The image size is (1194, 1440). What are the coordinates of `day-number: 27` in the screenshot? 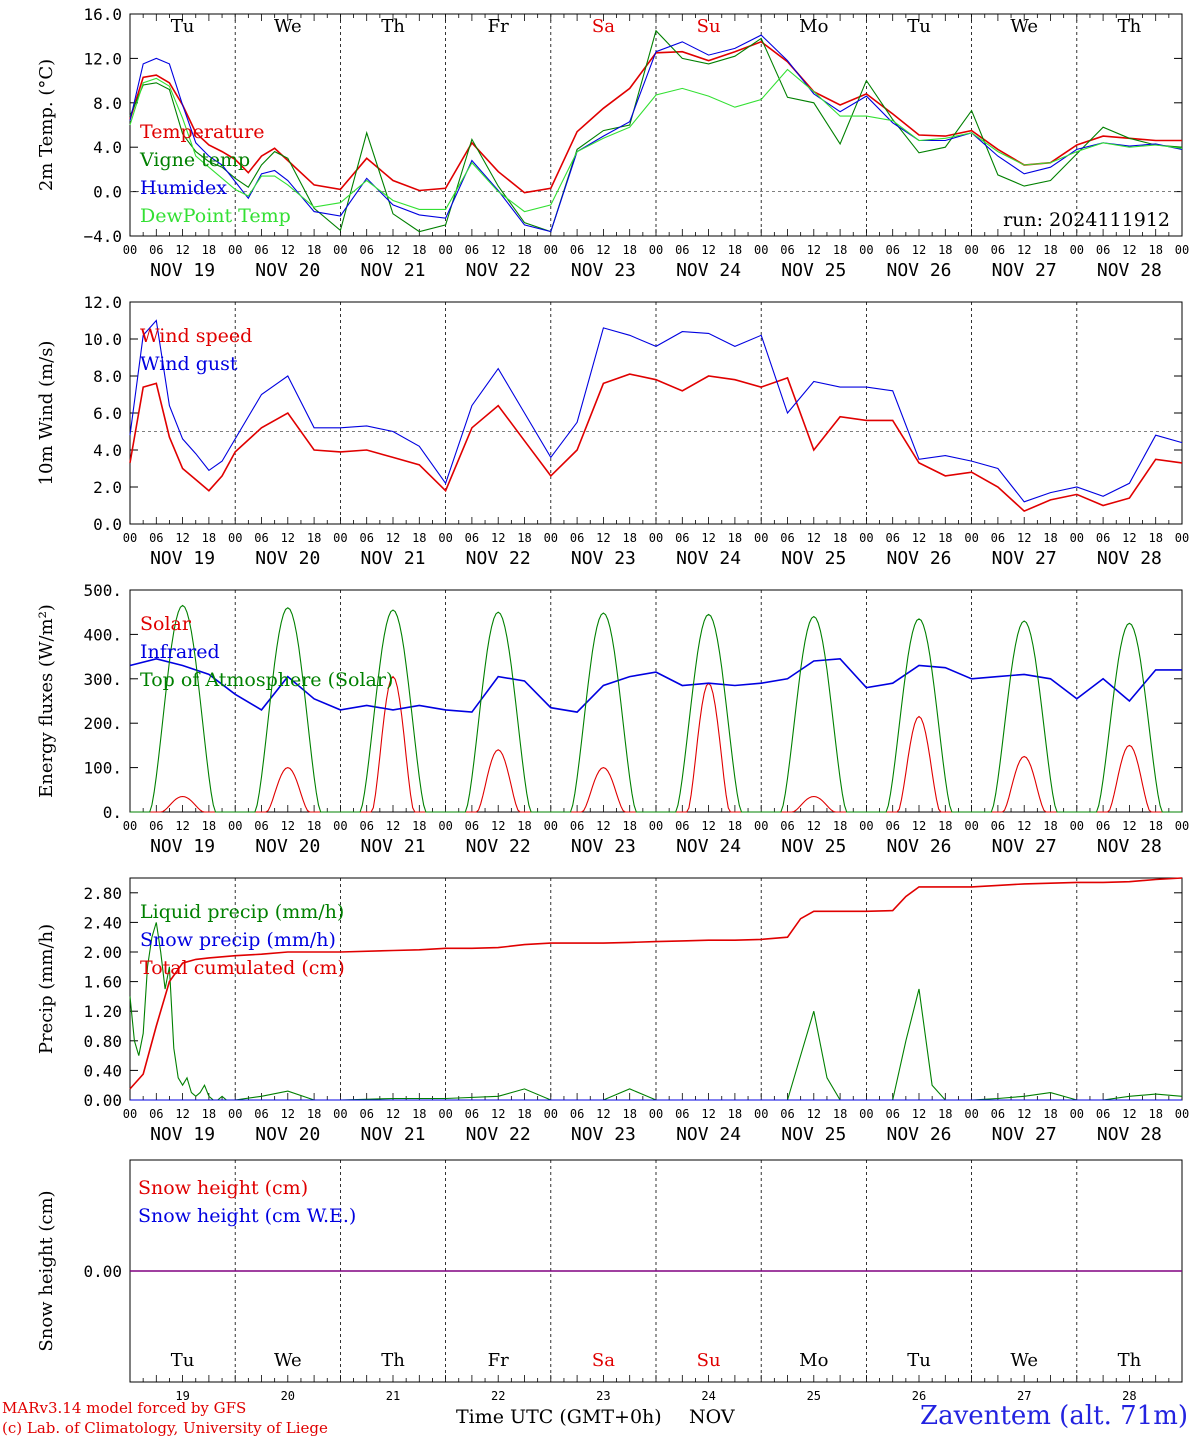 It's located at (1024, 1396).